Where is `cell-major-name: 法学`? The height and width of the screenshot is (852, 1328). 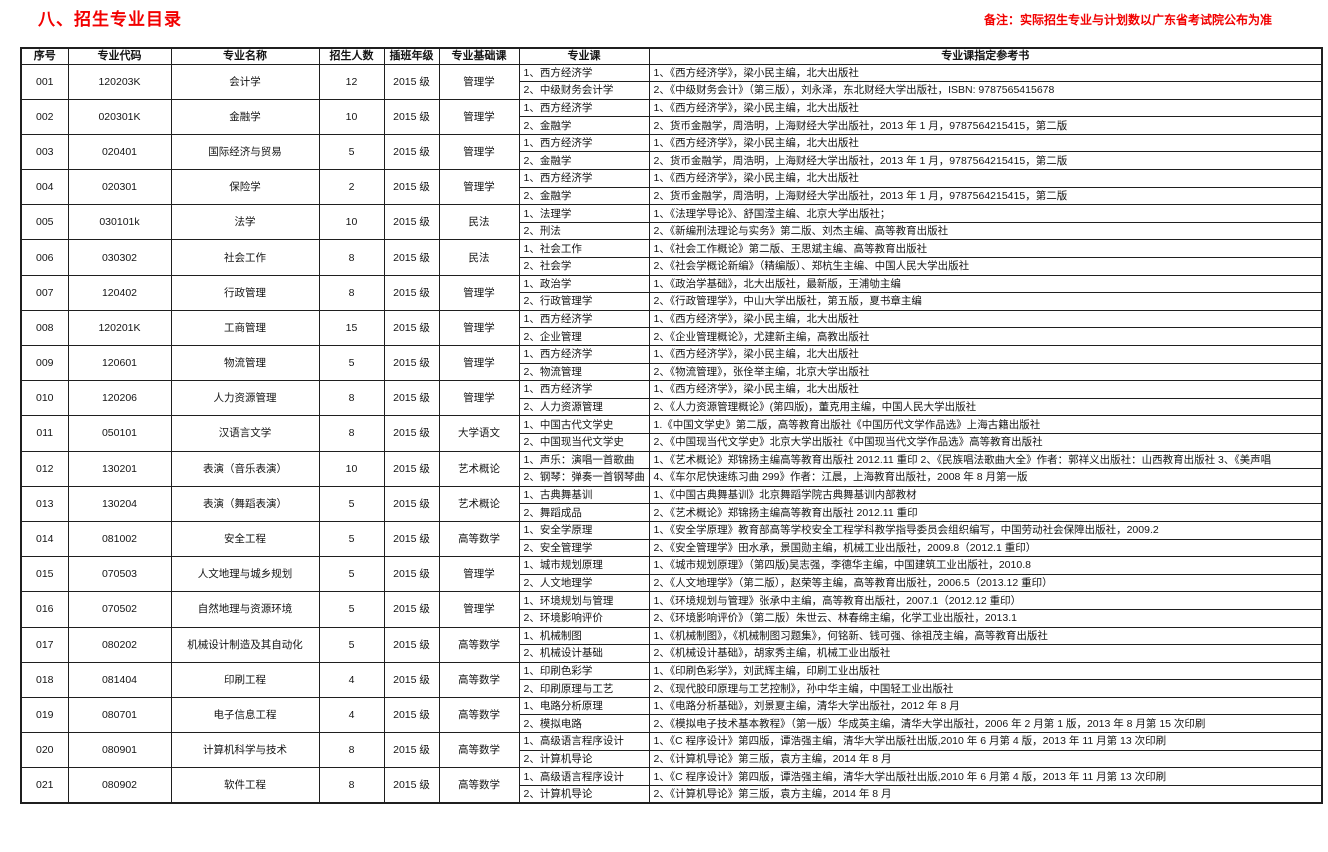
cell-major-name: 法学 is located at coordinates (245, 222).